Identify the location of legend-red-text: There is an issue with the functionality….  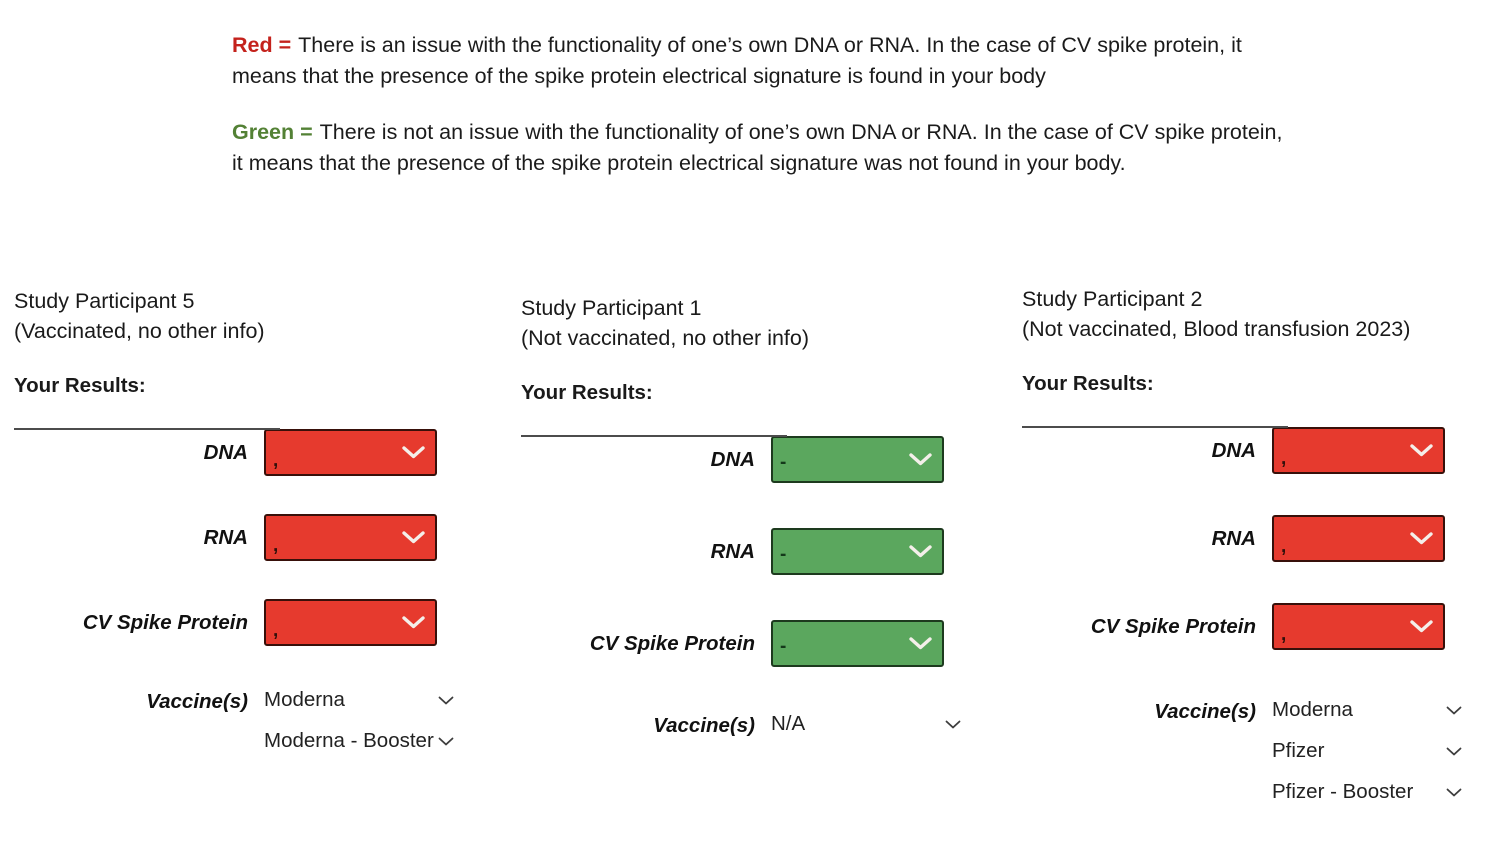
(737, 60).